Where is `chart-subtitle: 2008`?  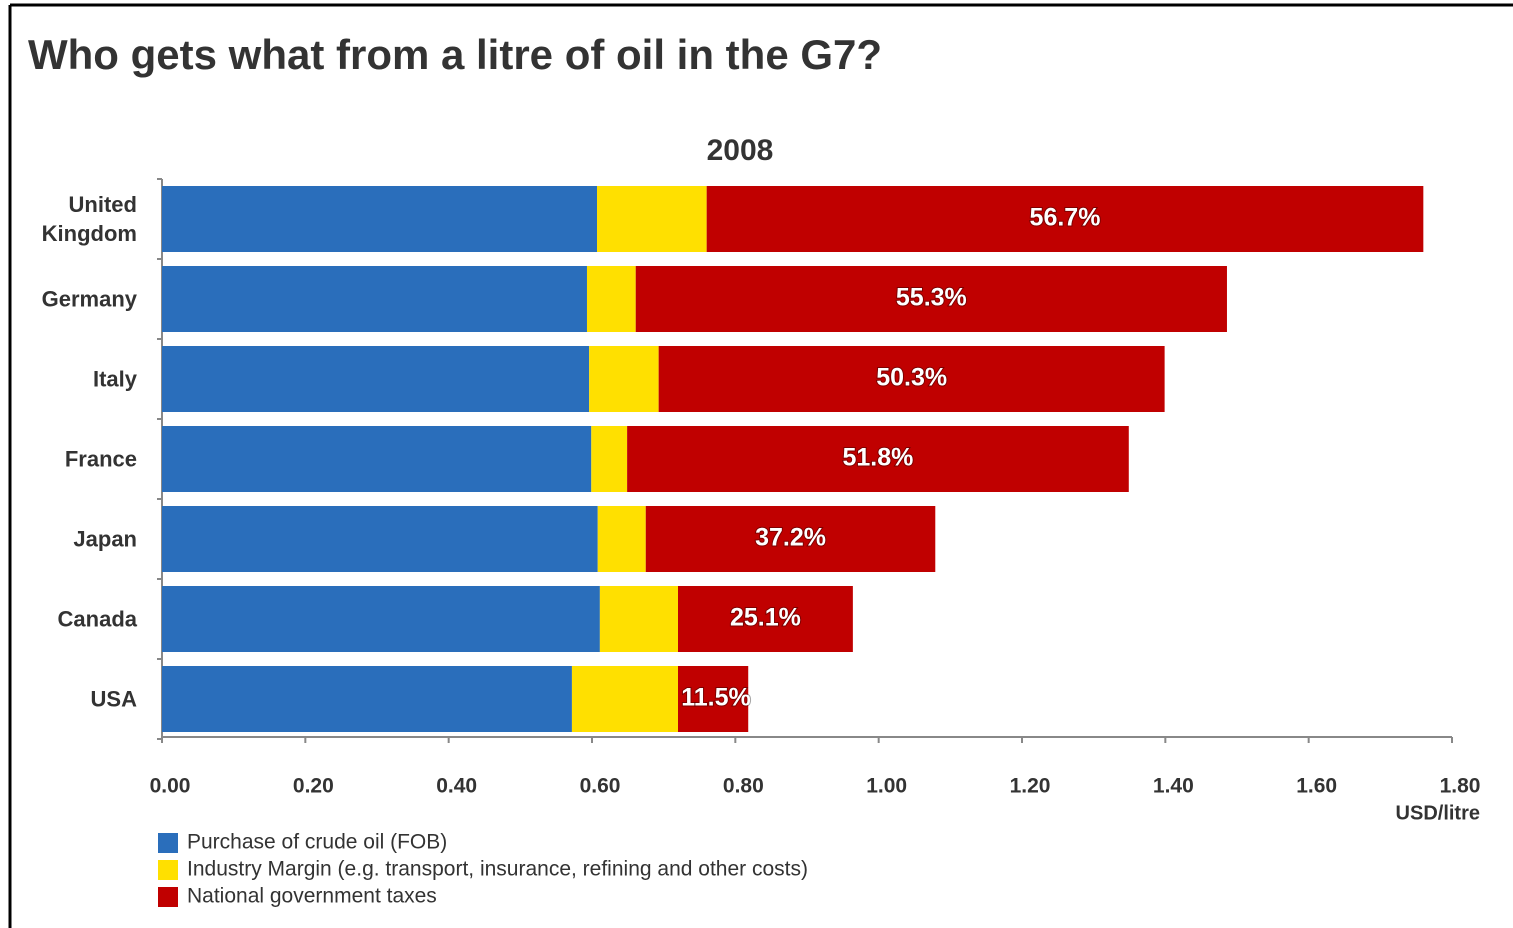 chart-subtitle: 2008 is located at coordinates (740, 150).